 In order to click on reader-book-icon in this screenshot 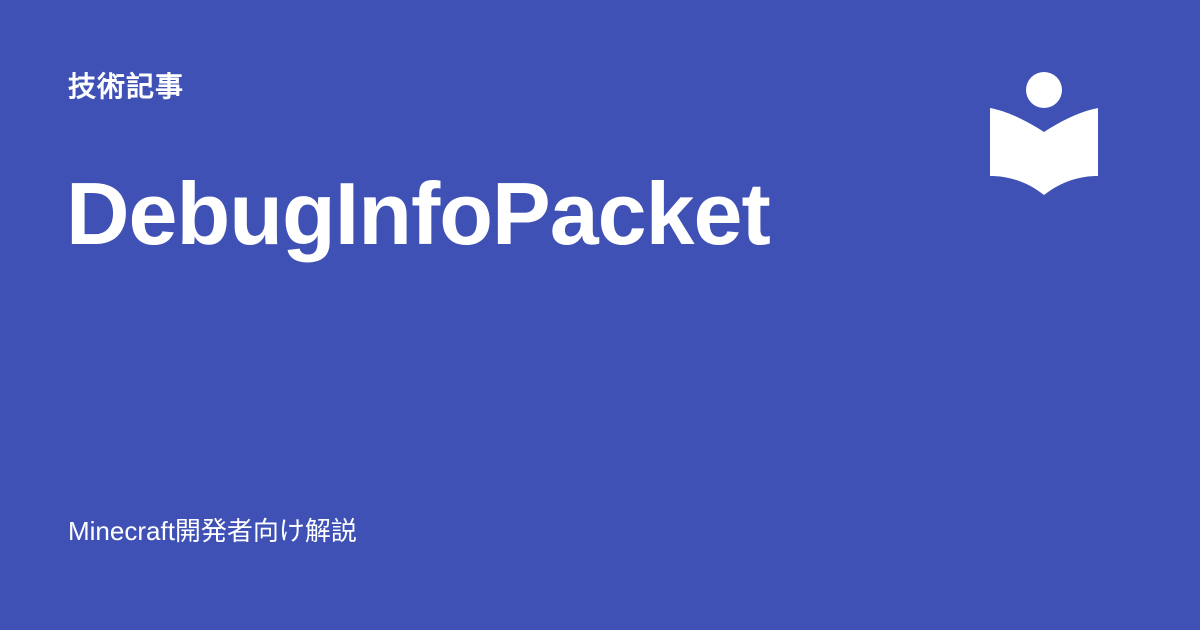, I will do `click(1044, 134)`.